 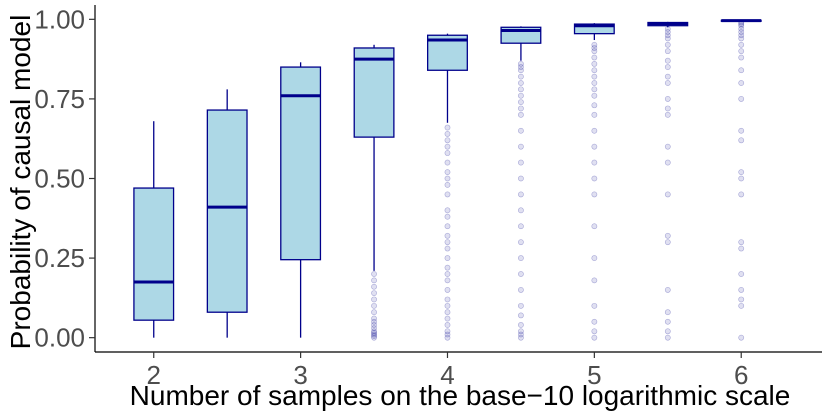 I want to click on y-tick-label: 1.00, so click(x=59, y=19).